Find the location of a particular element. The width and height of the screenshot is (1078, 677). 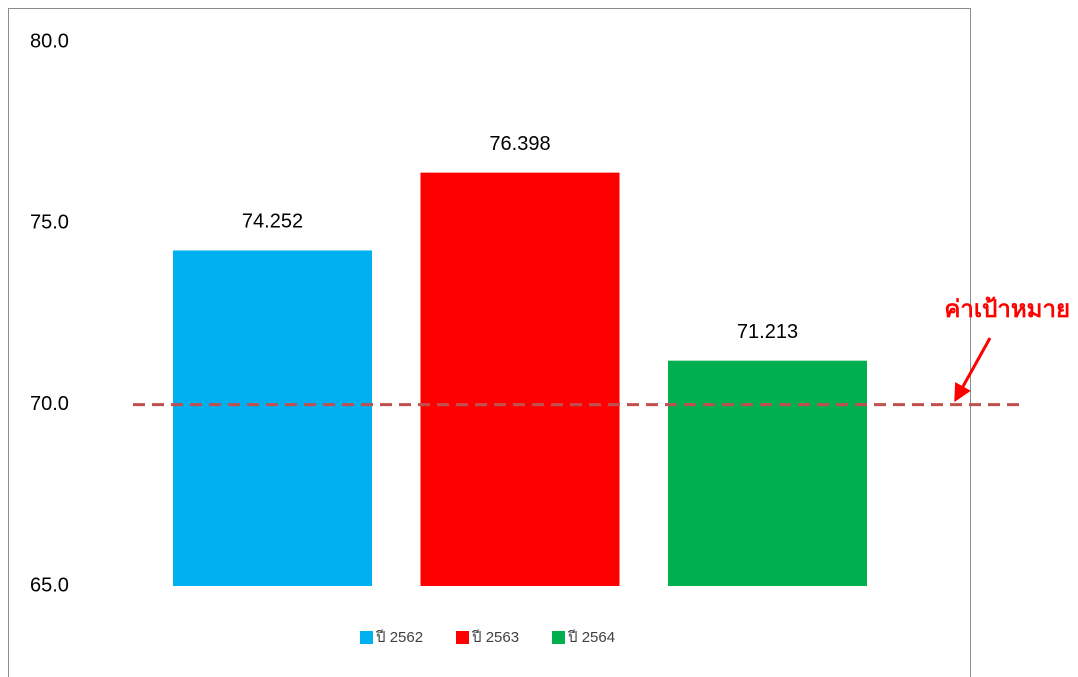

y-tick-label: 70.0 is located at coordinates (49, 404).